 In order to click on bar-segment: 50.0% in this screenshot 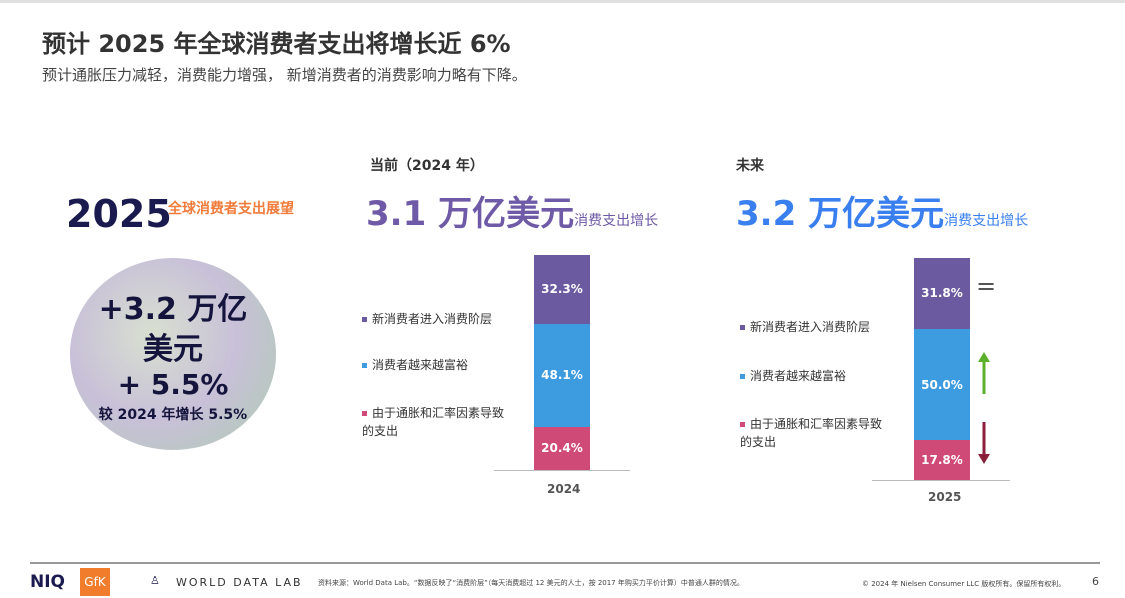, I will do `click(942, 384)`.